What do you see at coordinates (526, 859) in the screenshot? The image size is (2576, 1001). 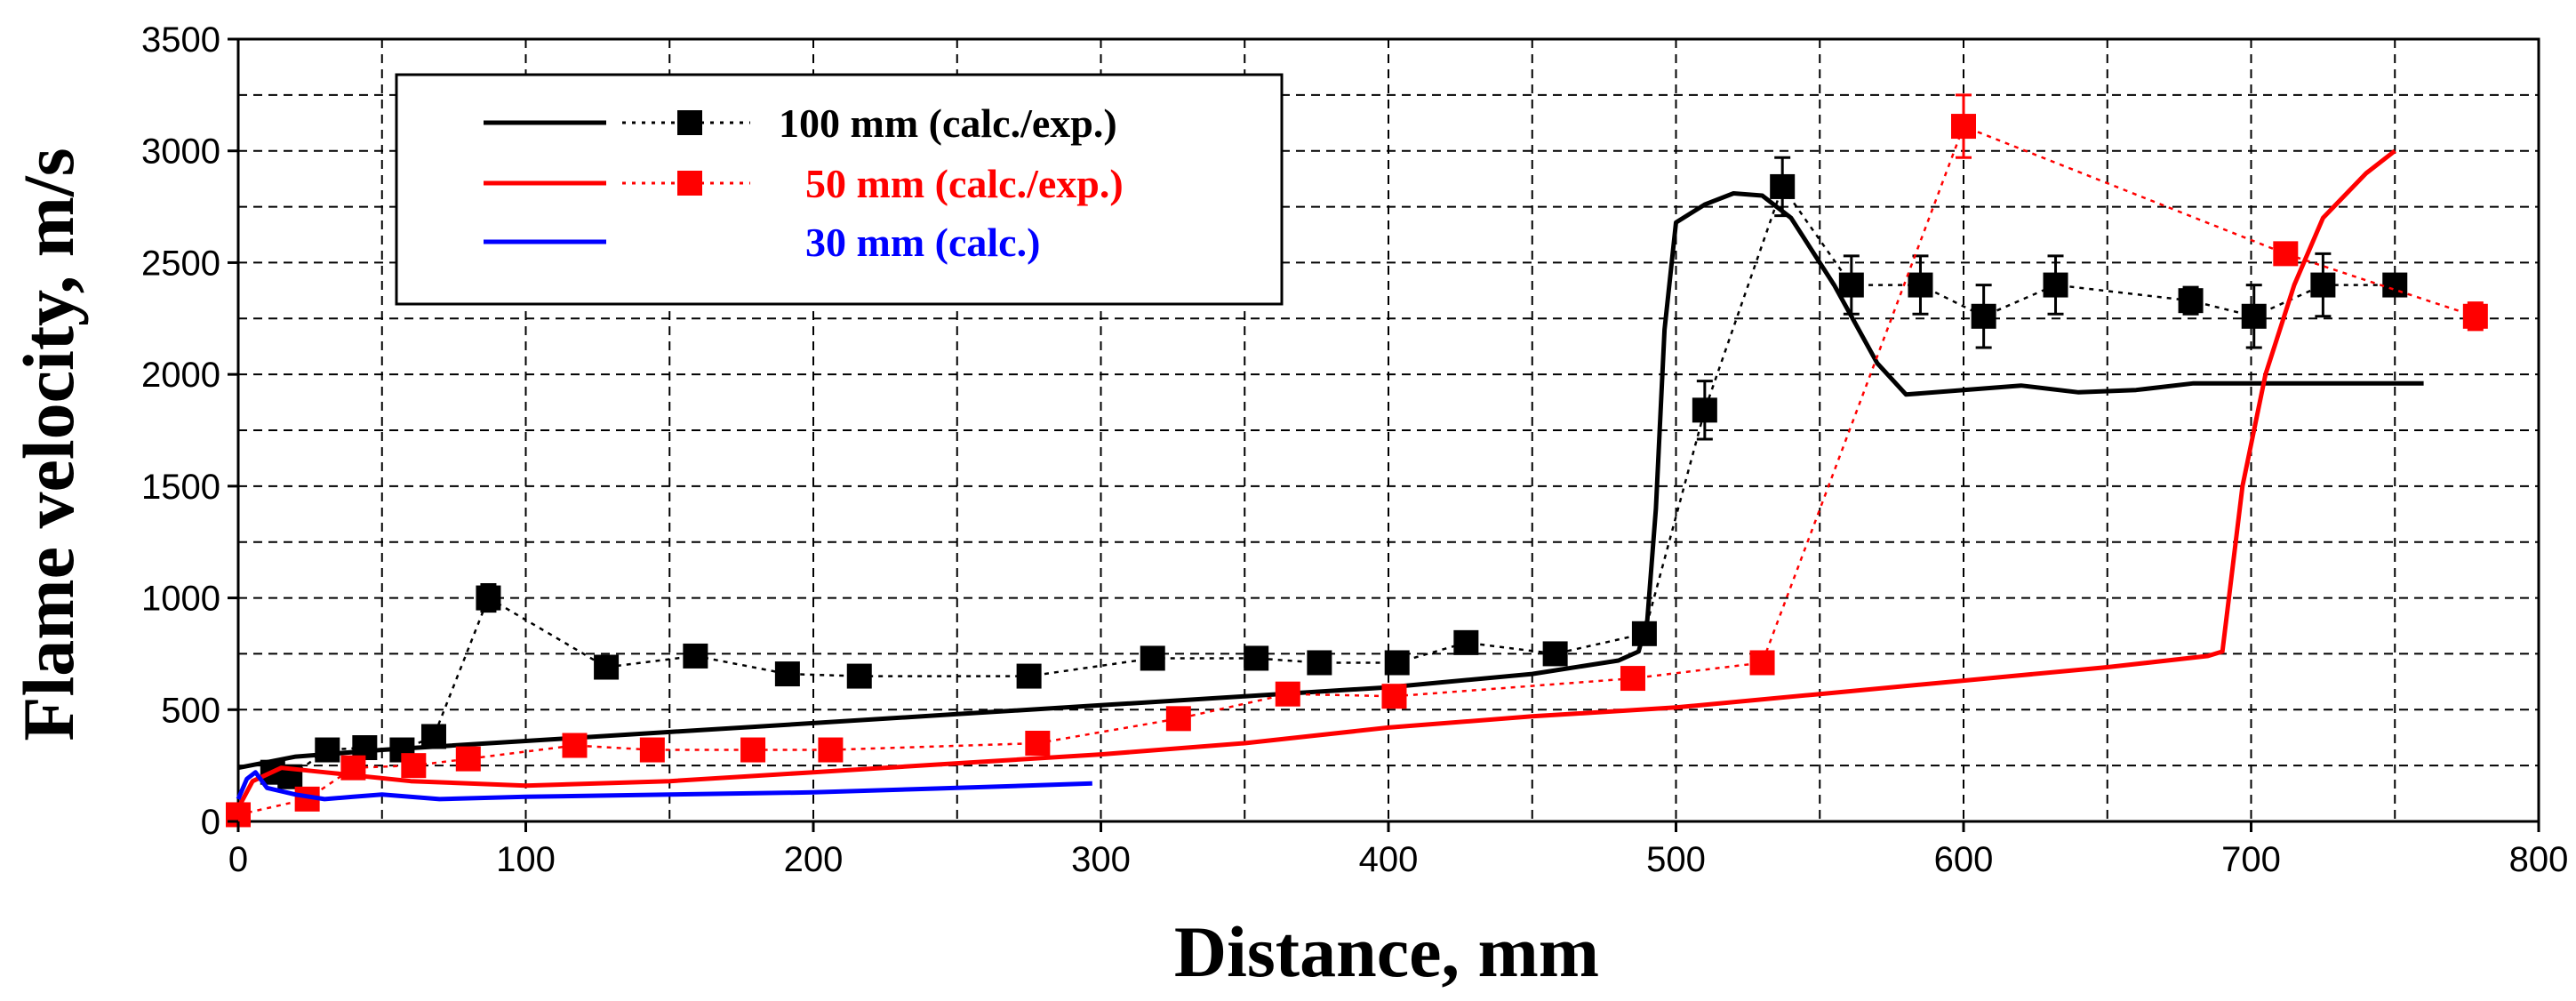 I see `x-tick-label: 100` at bounding box center [526, 859].